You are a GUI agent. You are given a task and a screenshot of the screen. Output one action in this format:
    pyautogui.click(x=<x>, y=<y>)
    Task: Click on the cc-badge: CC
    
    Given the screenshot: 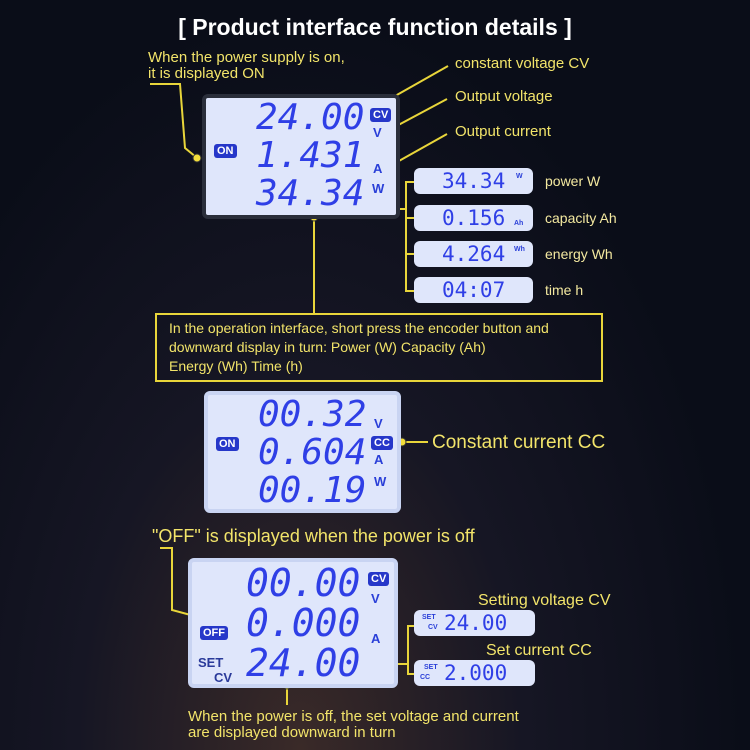 What is the action you would take?
    pyautogui.click(x=382, y=443)
    